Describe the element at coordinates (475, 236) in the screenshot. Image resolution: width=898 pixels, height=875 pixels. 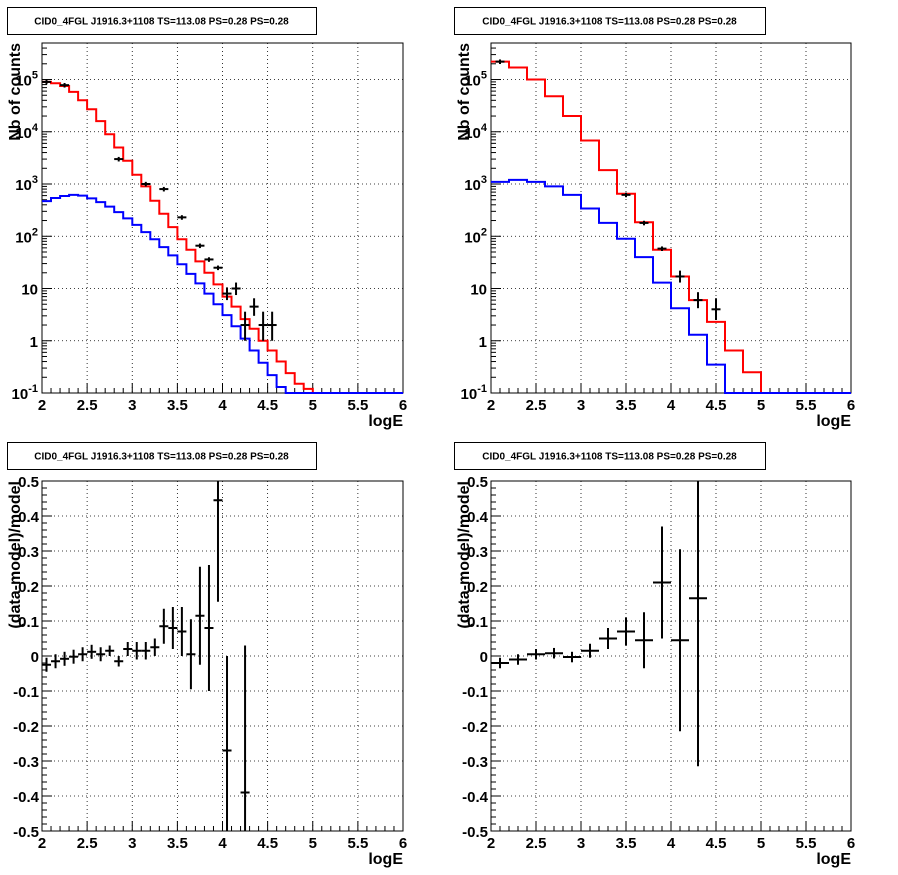
I see `y-tick-label: 10²` at that location.